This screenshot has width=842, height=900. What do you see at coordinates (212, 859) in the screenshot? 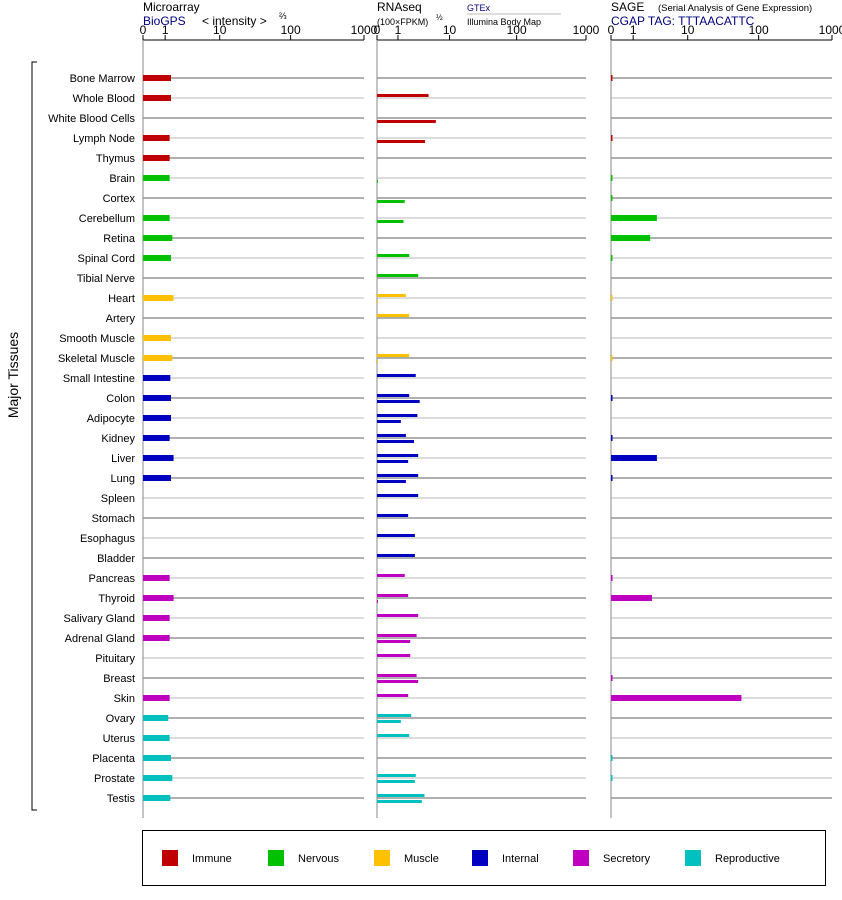
I see `legend-label: Immune` at bounding box center [212, 859].